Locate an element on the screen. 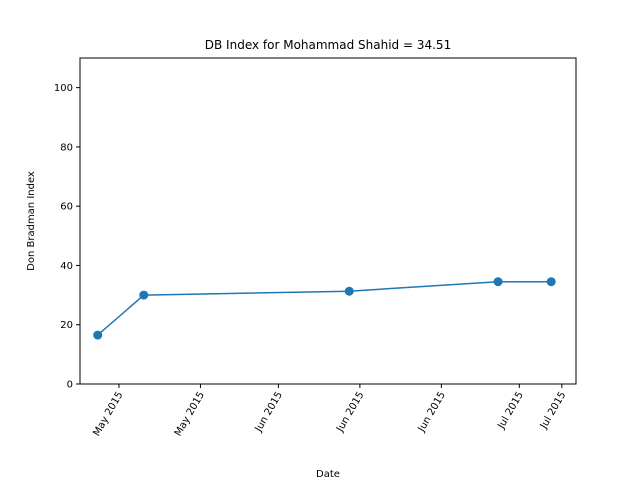  y-tick-label: 100 is located at coordinates (63, 88).